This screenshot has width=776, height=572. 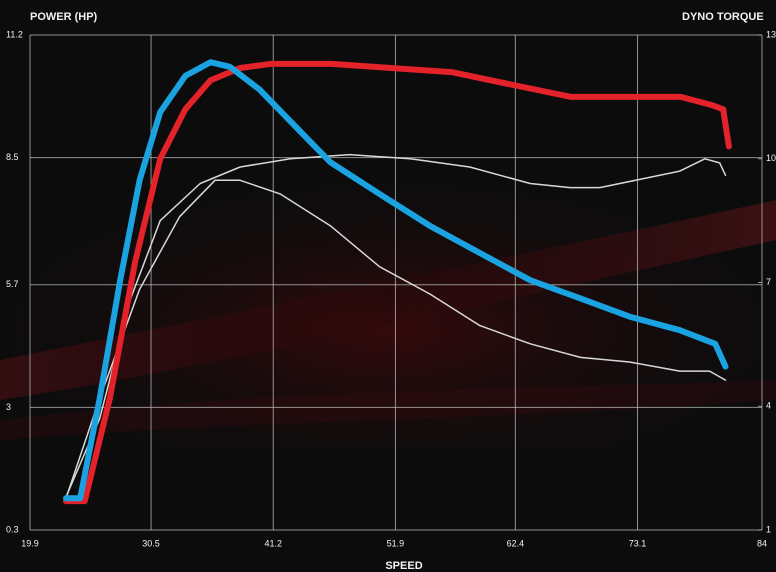 I want to click on background-streak, so click(x=388, y=410).